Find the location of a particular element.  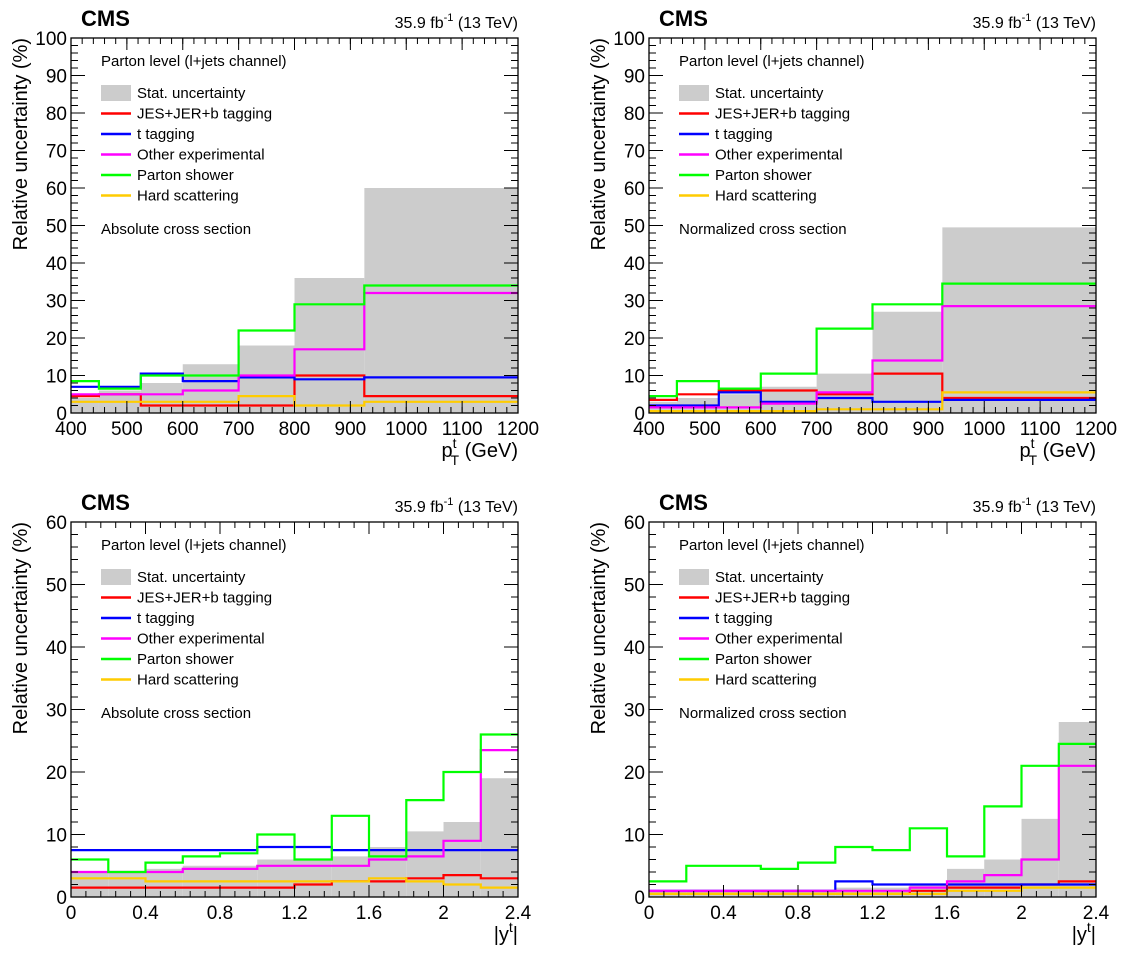

luminosity-label: 35.9 fb-1 (13 TeV) is located at coordinates (456, 506).